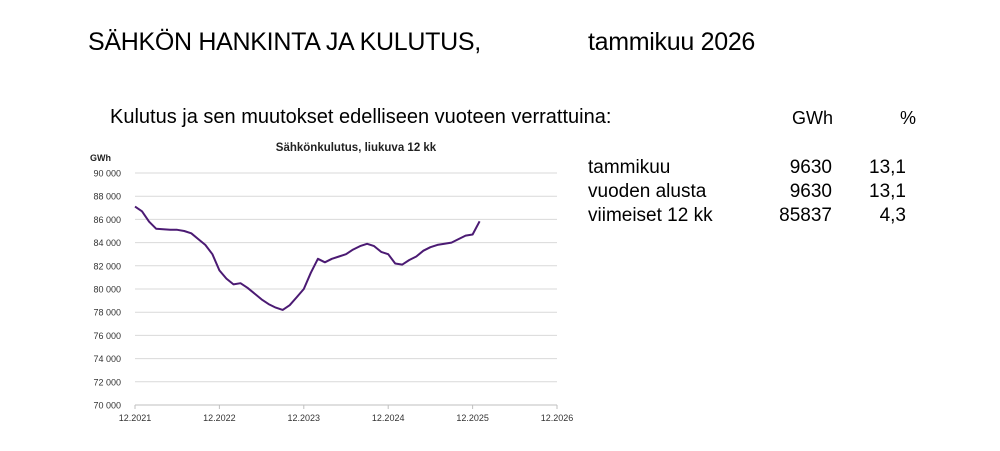  Describe the element at coordinates (107, 382) in the screenshot. I see `y-tick-label: 72 000` at that location.